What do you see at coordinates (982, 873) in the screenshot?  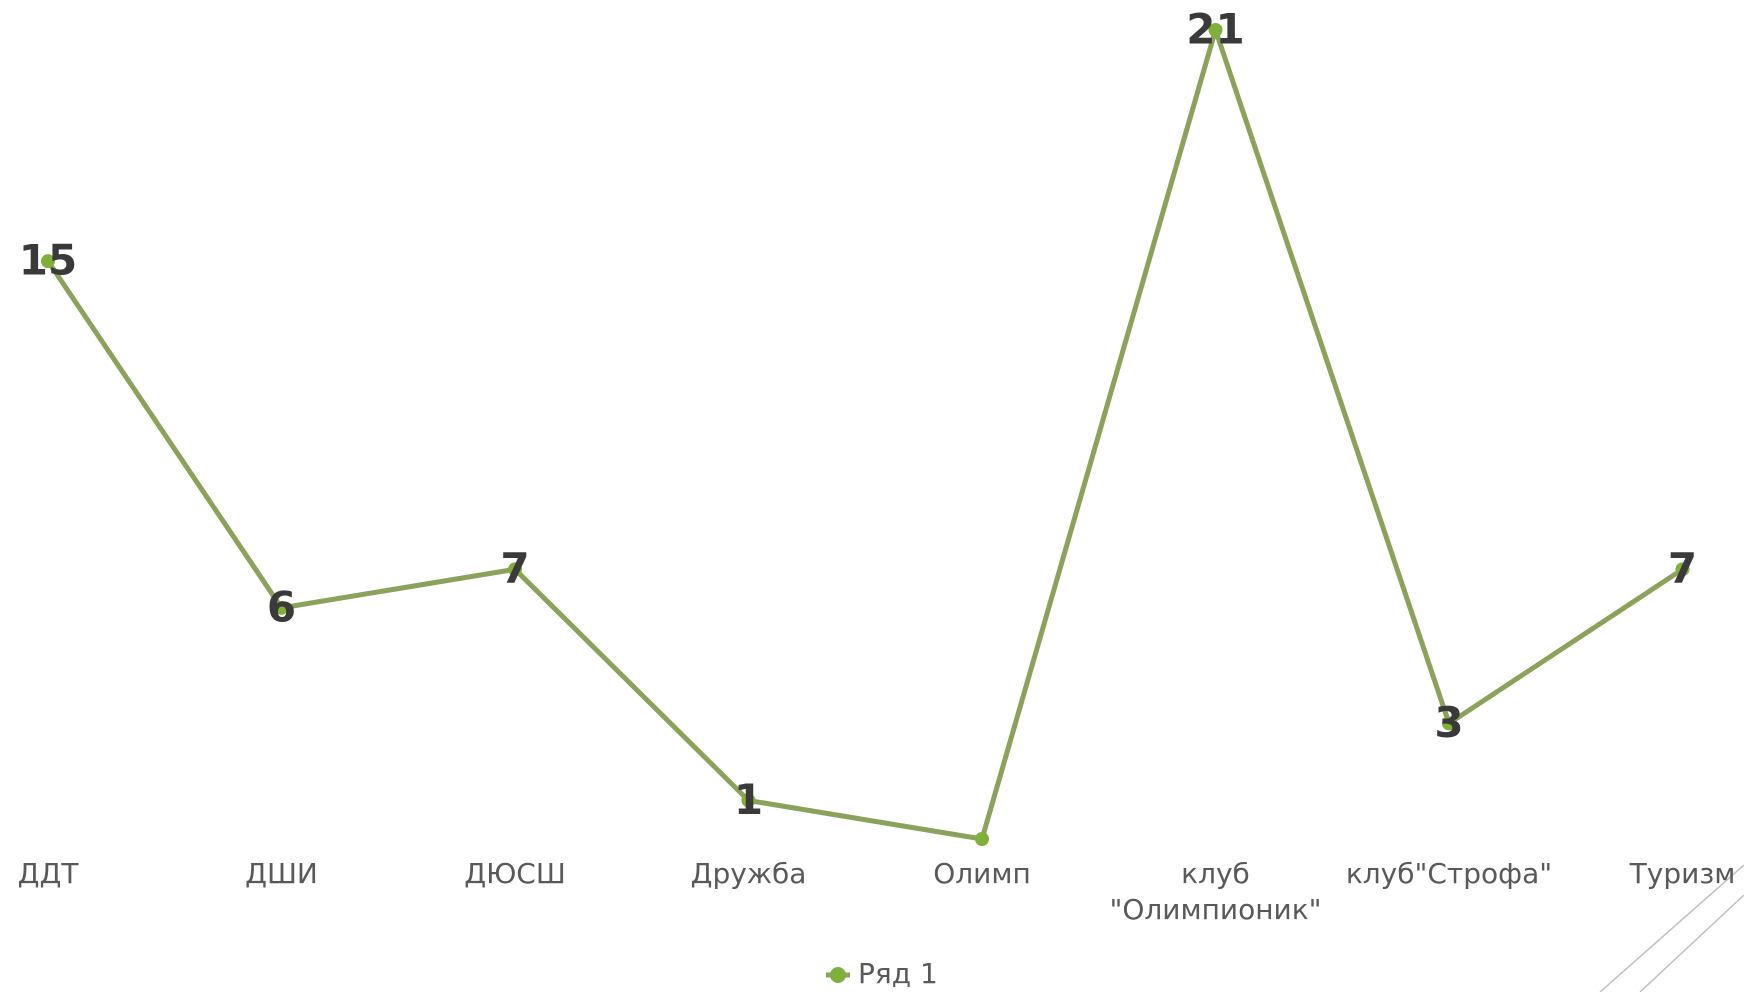 I see `x-tick-label: Олимп` at bounding box center [982, 873].